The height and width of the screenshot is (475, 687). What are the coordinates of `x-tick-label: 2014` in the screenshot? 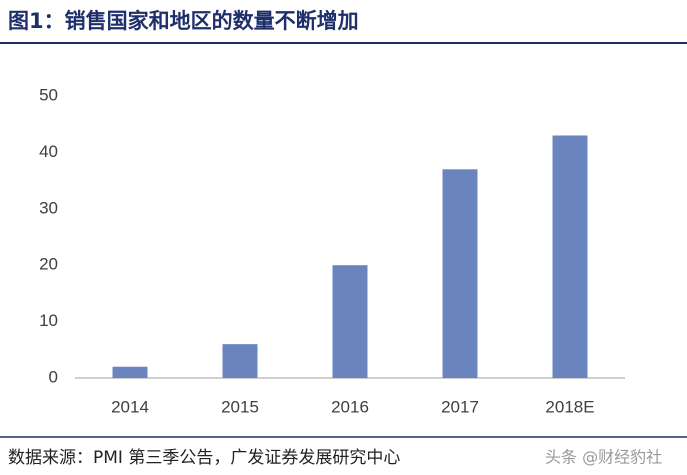 It's located at (130, 406).